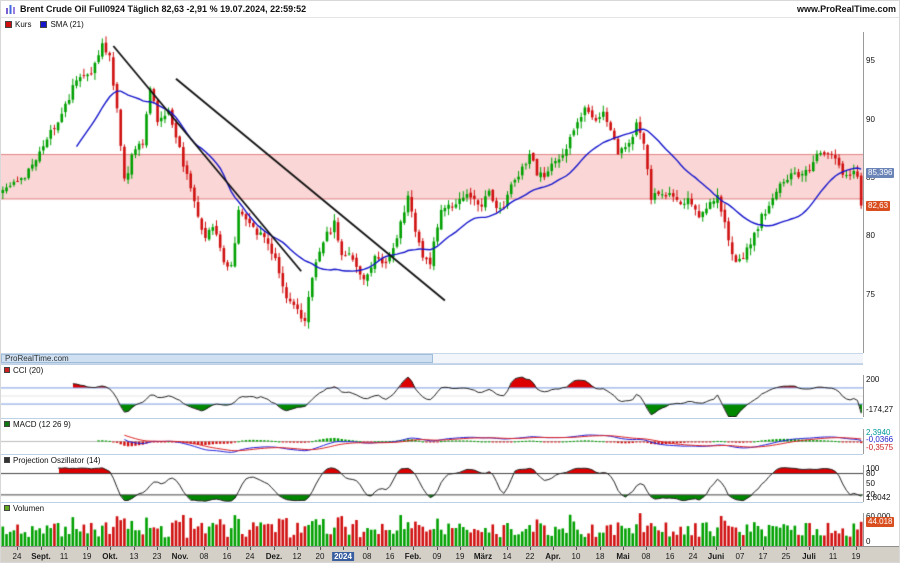 The image size is (900, 563). What do you see at coordinates (870, 483) in the screenshot?
I see `proj-axis-tick: 50` at bounding box center [870, 483].